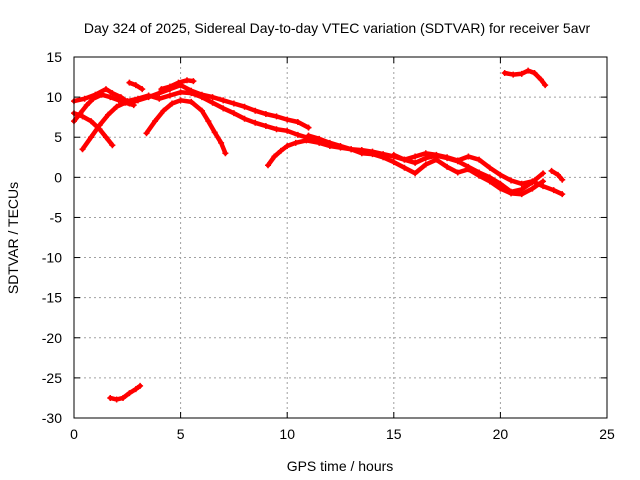  I want to click on y-tick-label: -25, so click(52, 378).